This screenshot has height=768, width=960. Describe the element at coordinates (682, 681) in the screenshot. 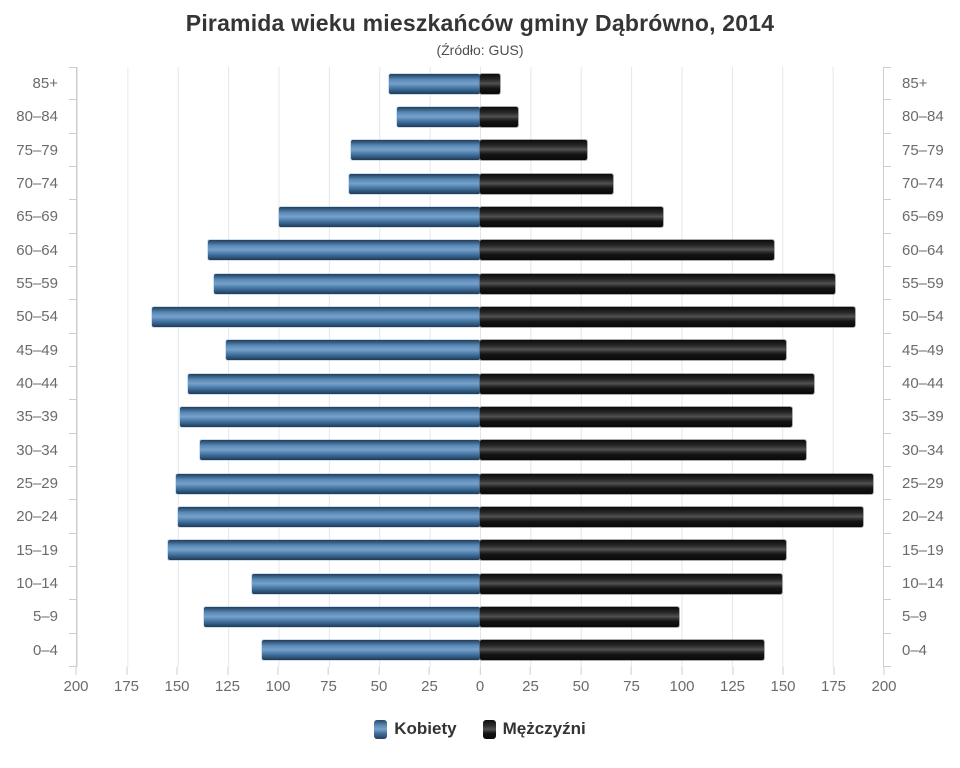

I see `x-axis-tick: 100` at that location.